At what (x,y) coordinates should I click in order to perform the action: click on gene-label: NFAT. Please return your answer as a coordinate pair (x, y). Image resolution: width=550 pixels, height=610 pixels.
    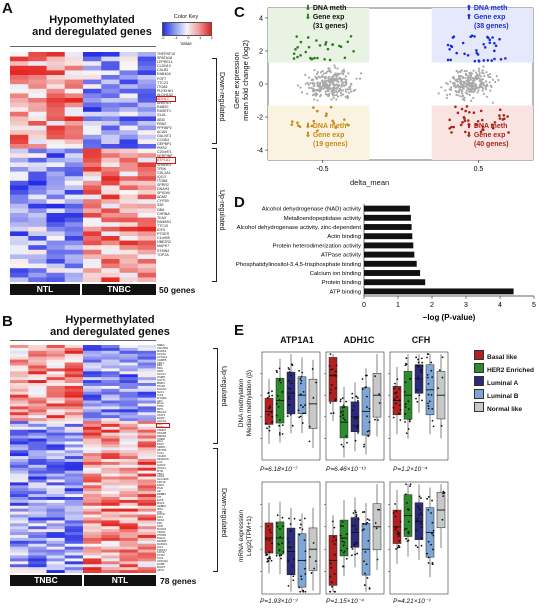
    Looking at the image, I should click on (160, 372).